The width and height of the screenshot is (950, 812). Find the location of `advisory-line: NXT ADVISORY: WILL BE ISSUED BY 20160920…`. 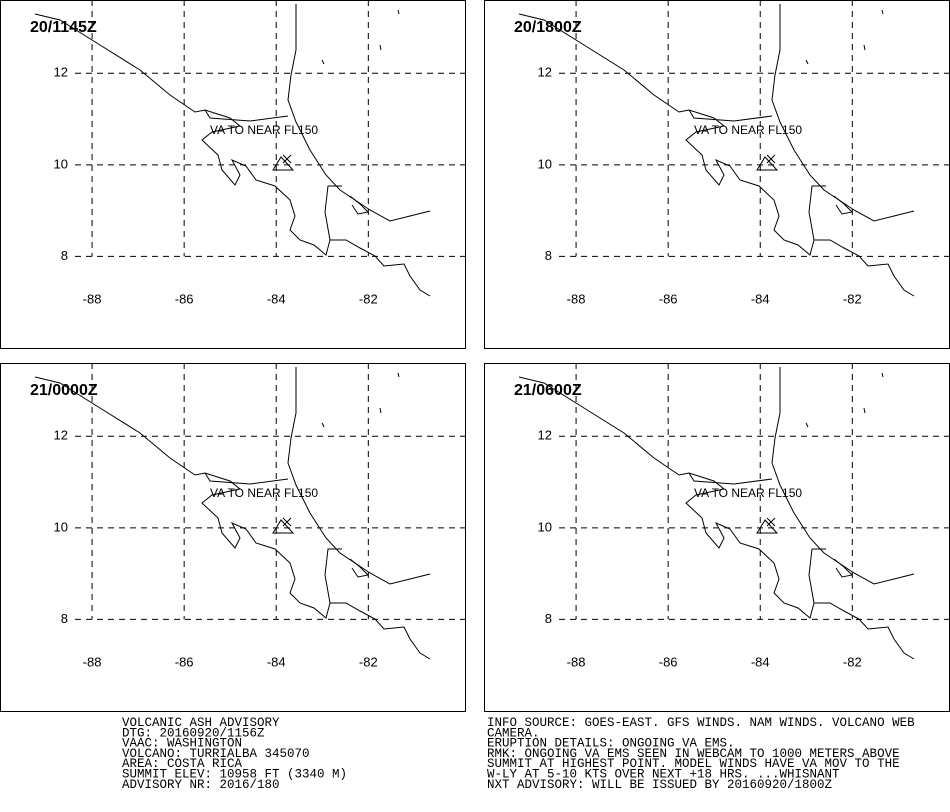

advisory-line: NXT ADVISORY: WILL BE ISSUED BY 20160920… is located at coordinates (660, 785).